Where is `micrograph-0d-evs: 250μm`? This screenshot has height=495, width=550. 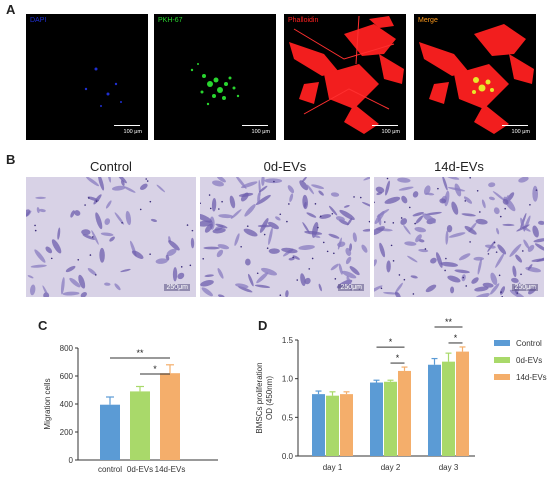
micrograph-0d-evs: 250μm is located at coordinates (285, 237).